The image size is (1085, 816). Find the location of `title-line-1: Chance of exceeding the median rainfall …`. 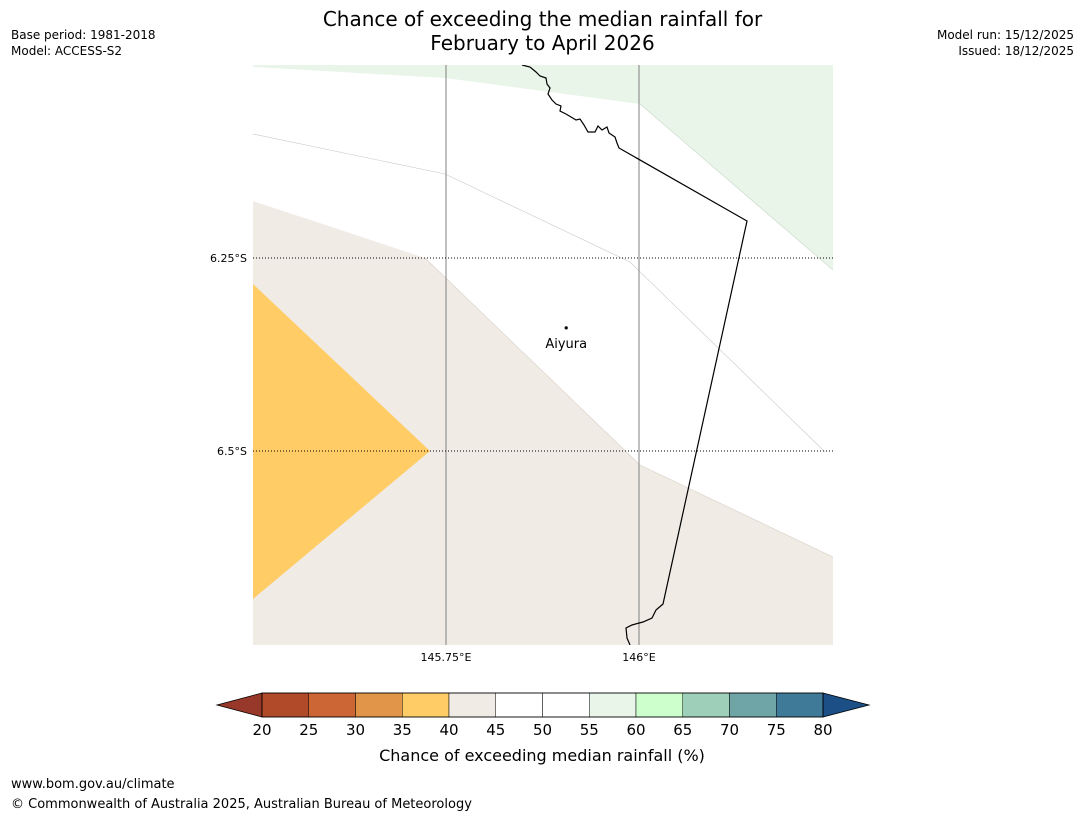

title-line-1: Chance of exceeding the median rainfall … is located at coordinates (542, 19).